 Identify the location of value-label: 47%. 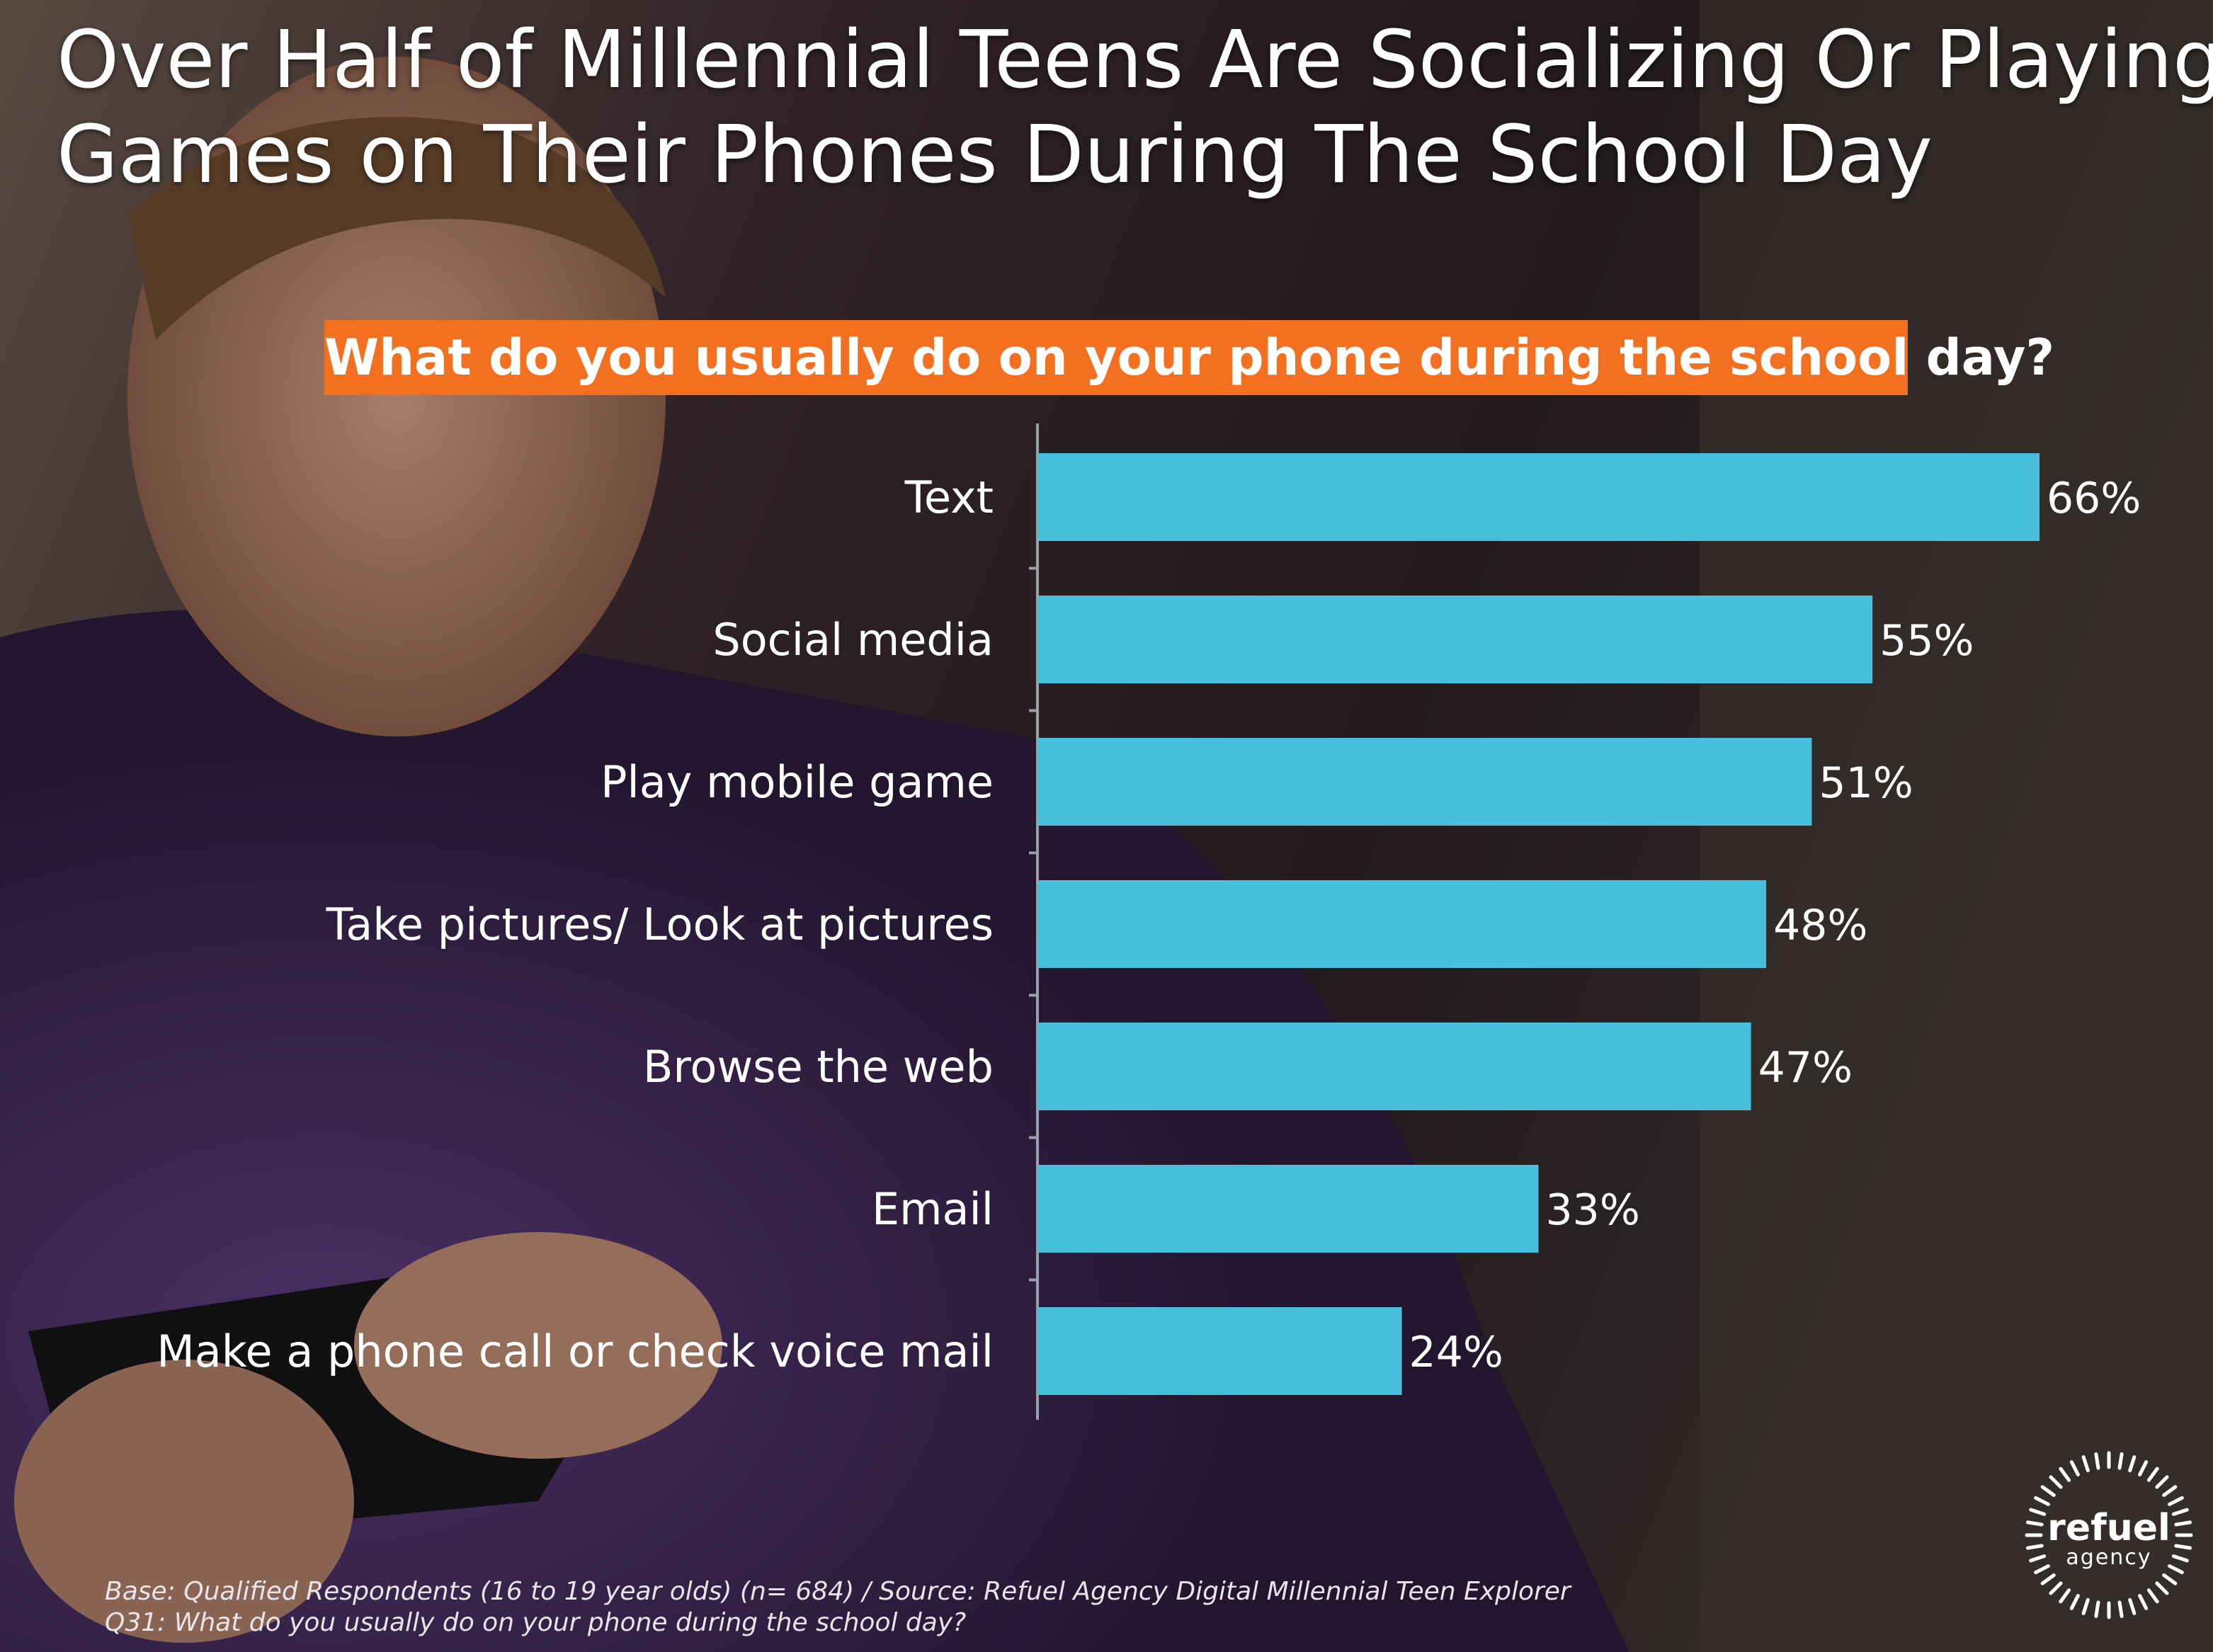
(1806, 1068).